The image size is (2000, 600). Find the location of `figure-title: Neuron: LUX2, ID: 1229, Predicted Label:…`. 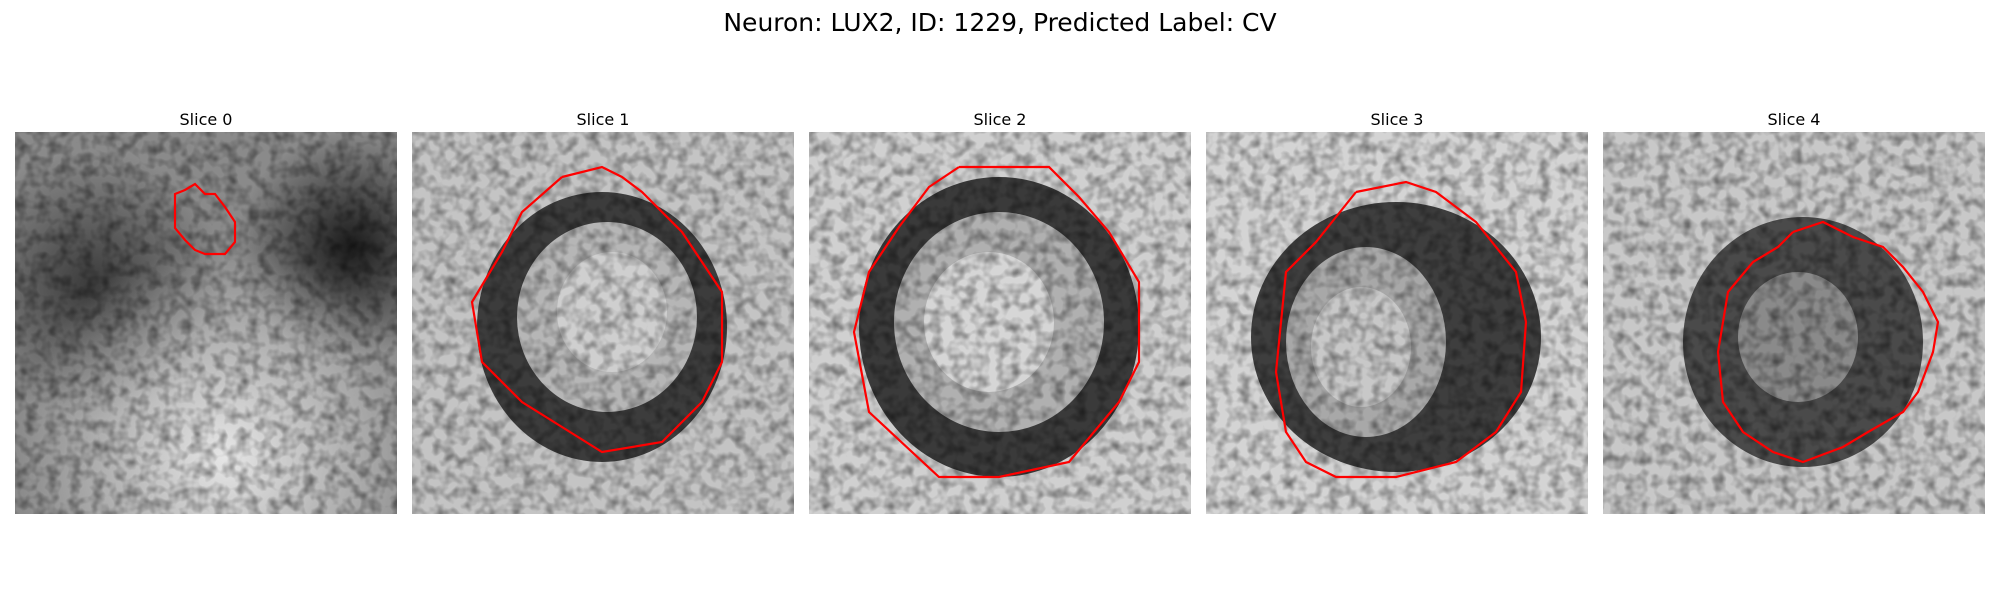

figure-title: Neuron: LUX2, ID: 1229, Predicted Label:… is located at coordinates (1000, 22).